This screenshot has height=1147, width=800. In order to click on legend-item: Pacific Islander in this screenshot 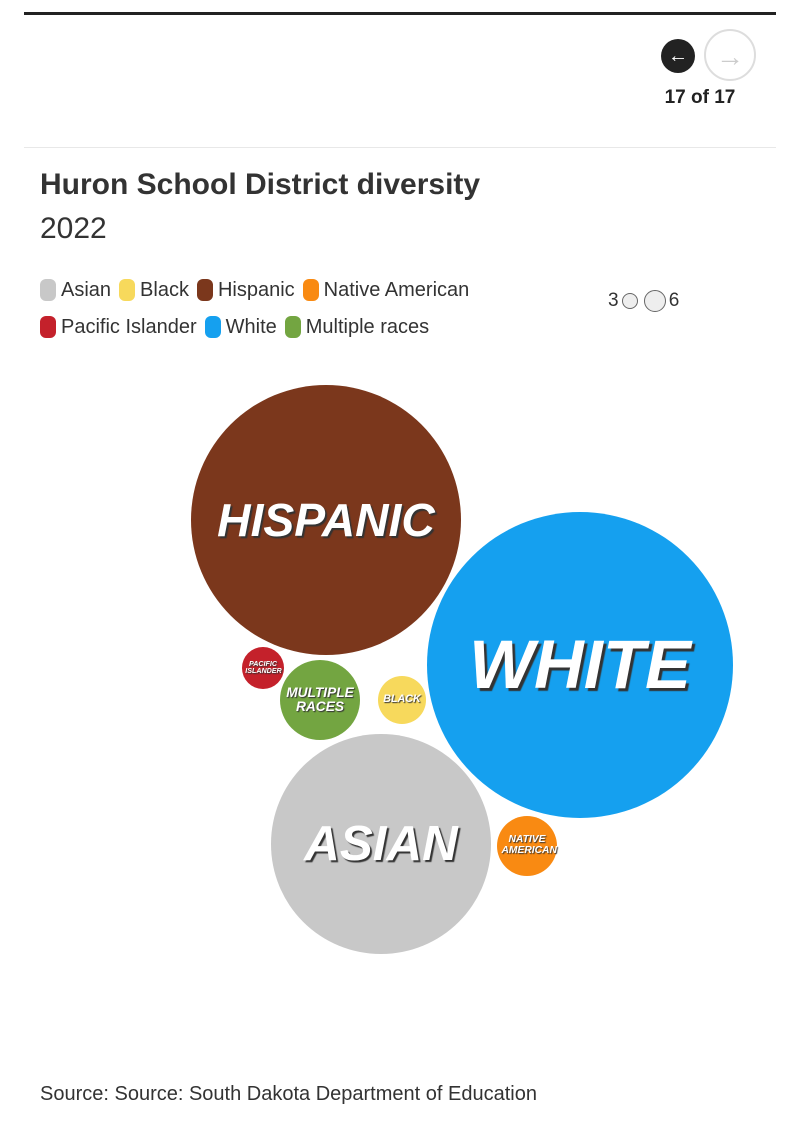, I will do `click(118, 327)`.